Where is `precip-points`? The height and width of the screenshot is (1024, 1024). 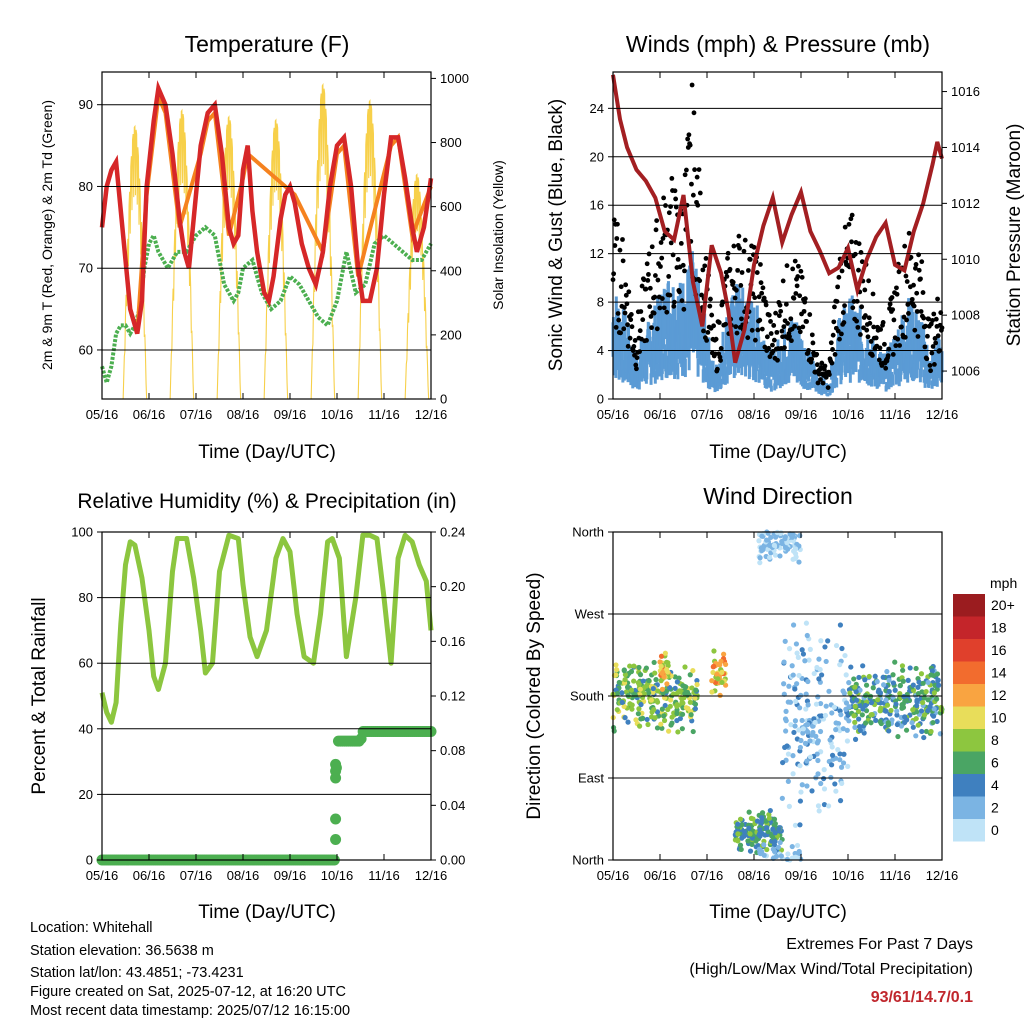
precip-points is located at coordinates (266, 796).